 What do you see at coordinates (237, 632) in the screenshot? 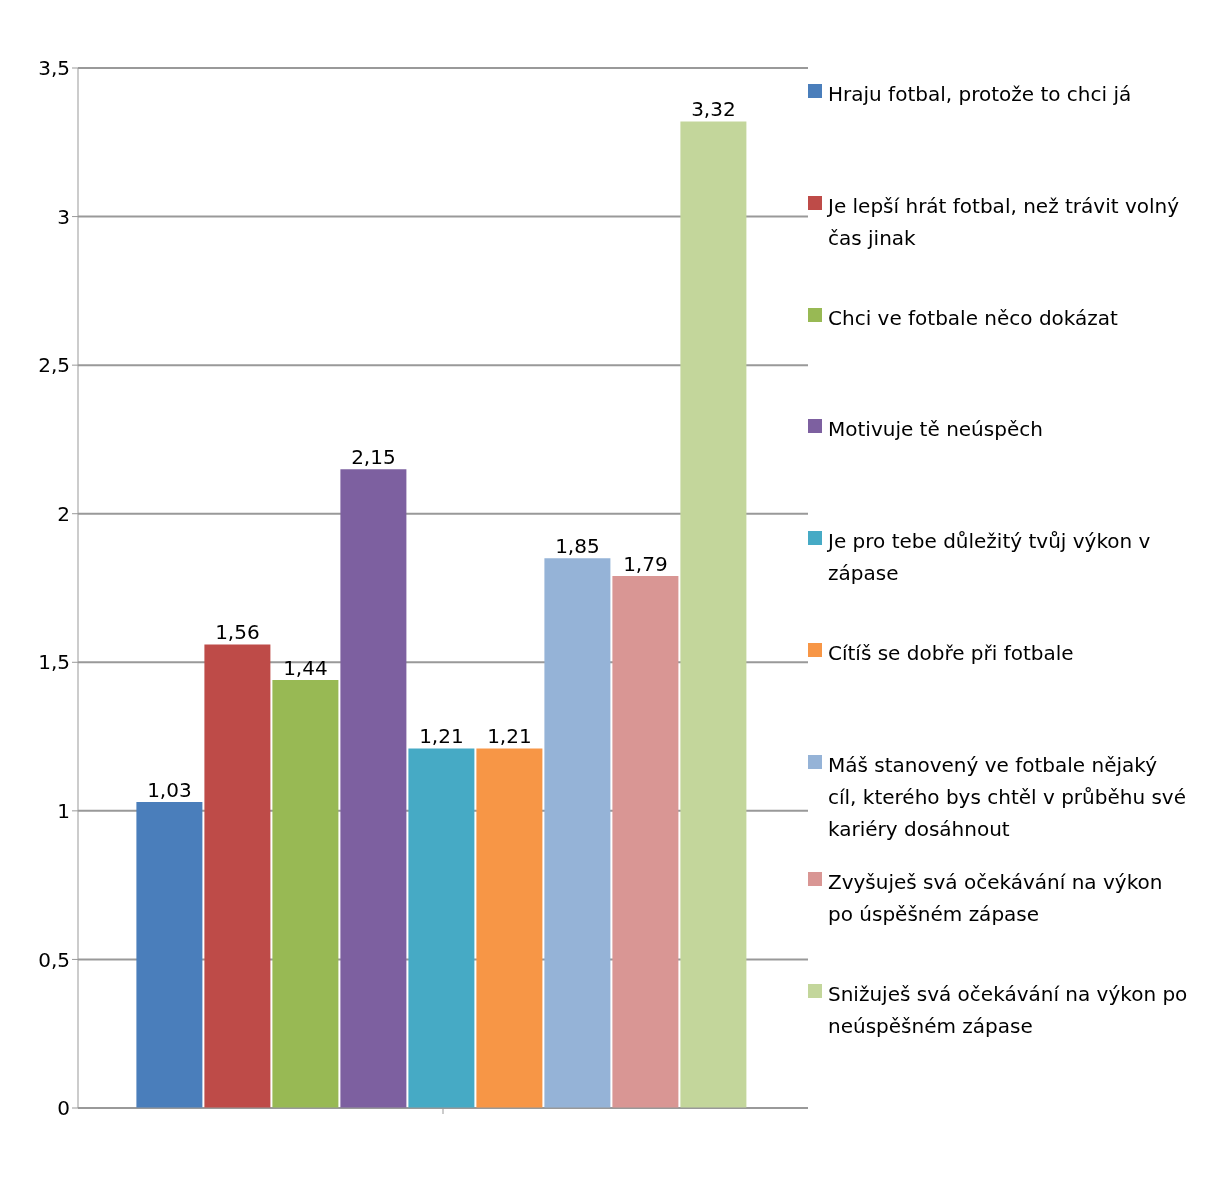
I see `data-label: 1,56` at bounding box center [237, 632].